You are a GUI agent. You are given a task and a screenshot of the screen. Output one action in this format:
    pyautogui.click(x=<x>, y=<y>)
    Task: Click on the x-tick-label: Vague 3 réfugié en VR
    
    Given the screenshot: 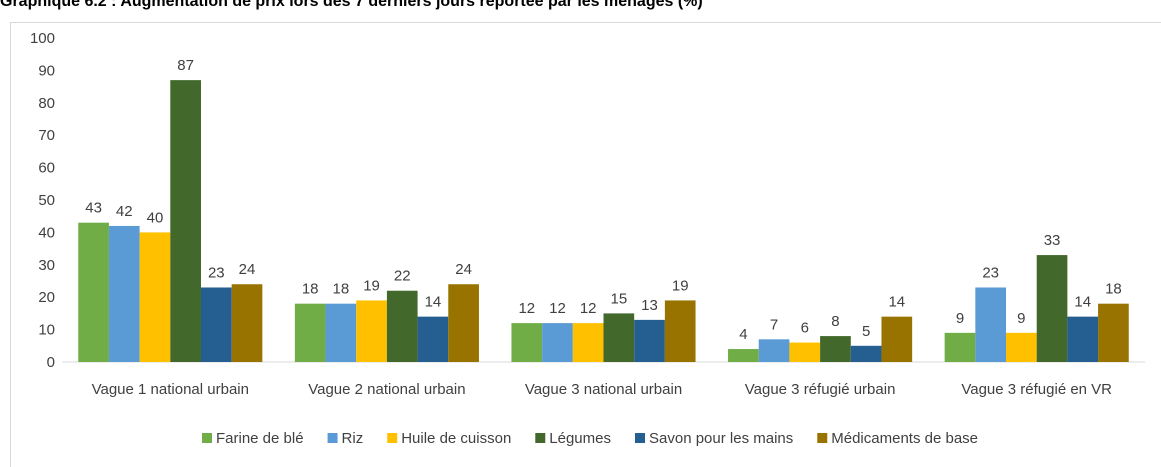 What is the action you would take?
    pyautogui.click(x=1036, y=389)
    